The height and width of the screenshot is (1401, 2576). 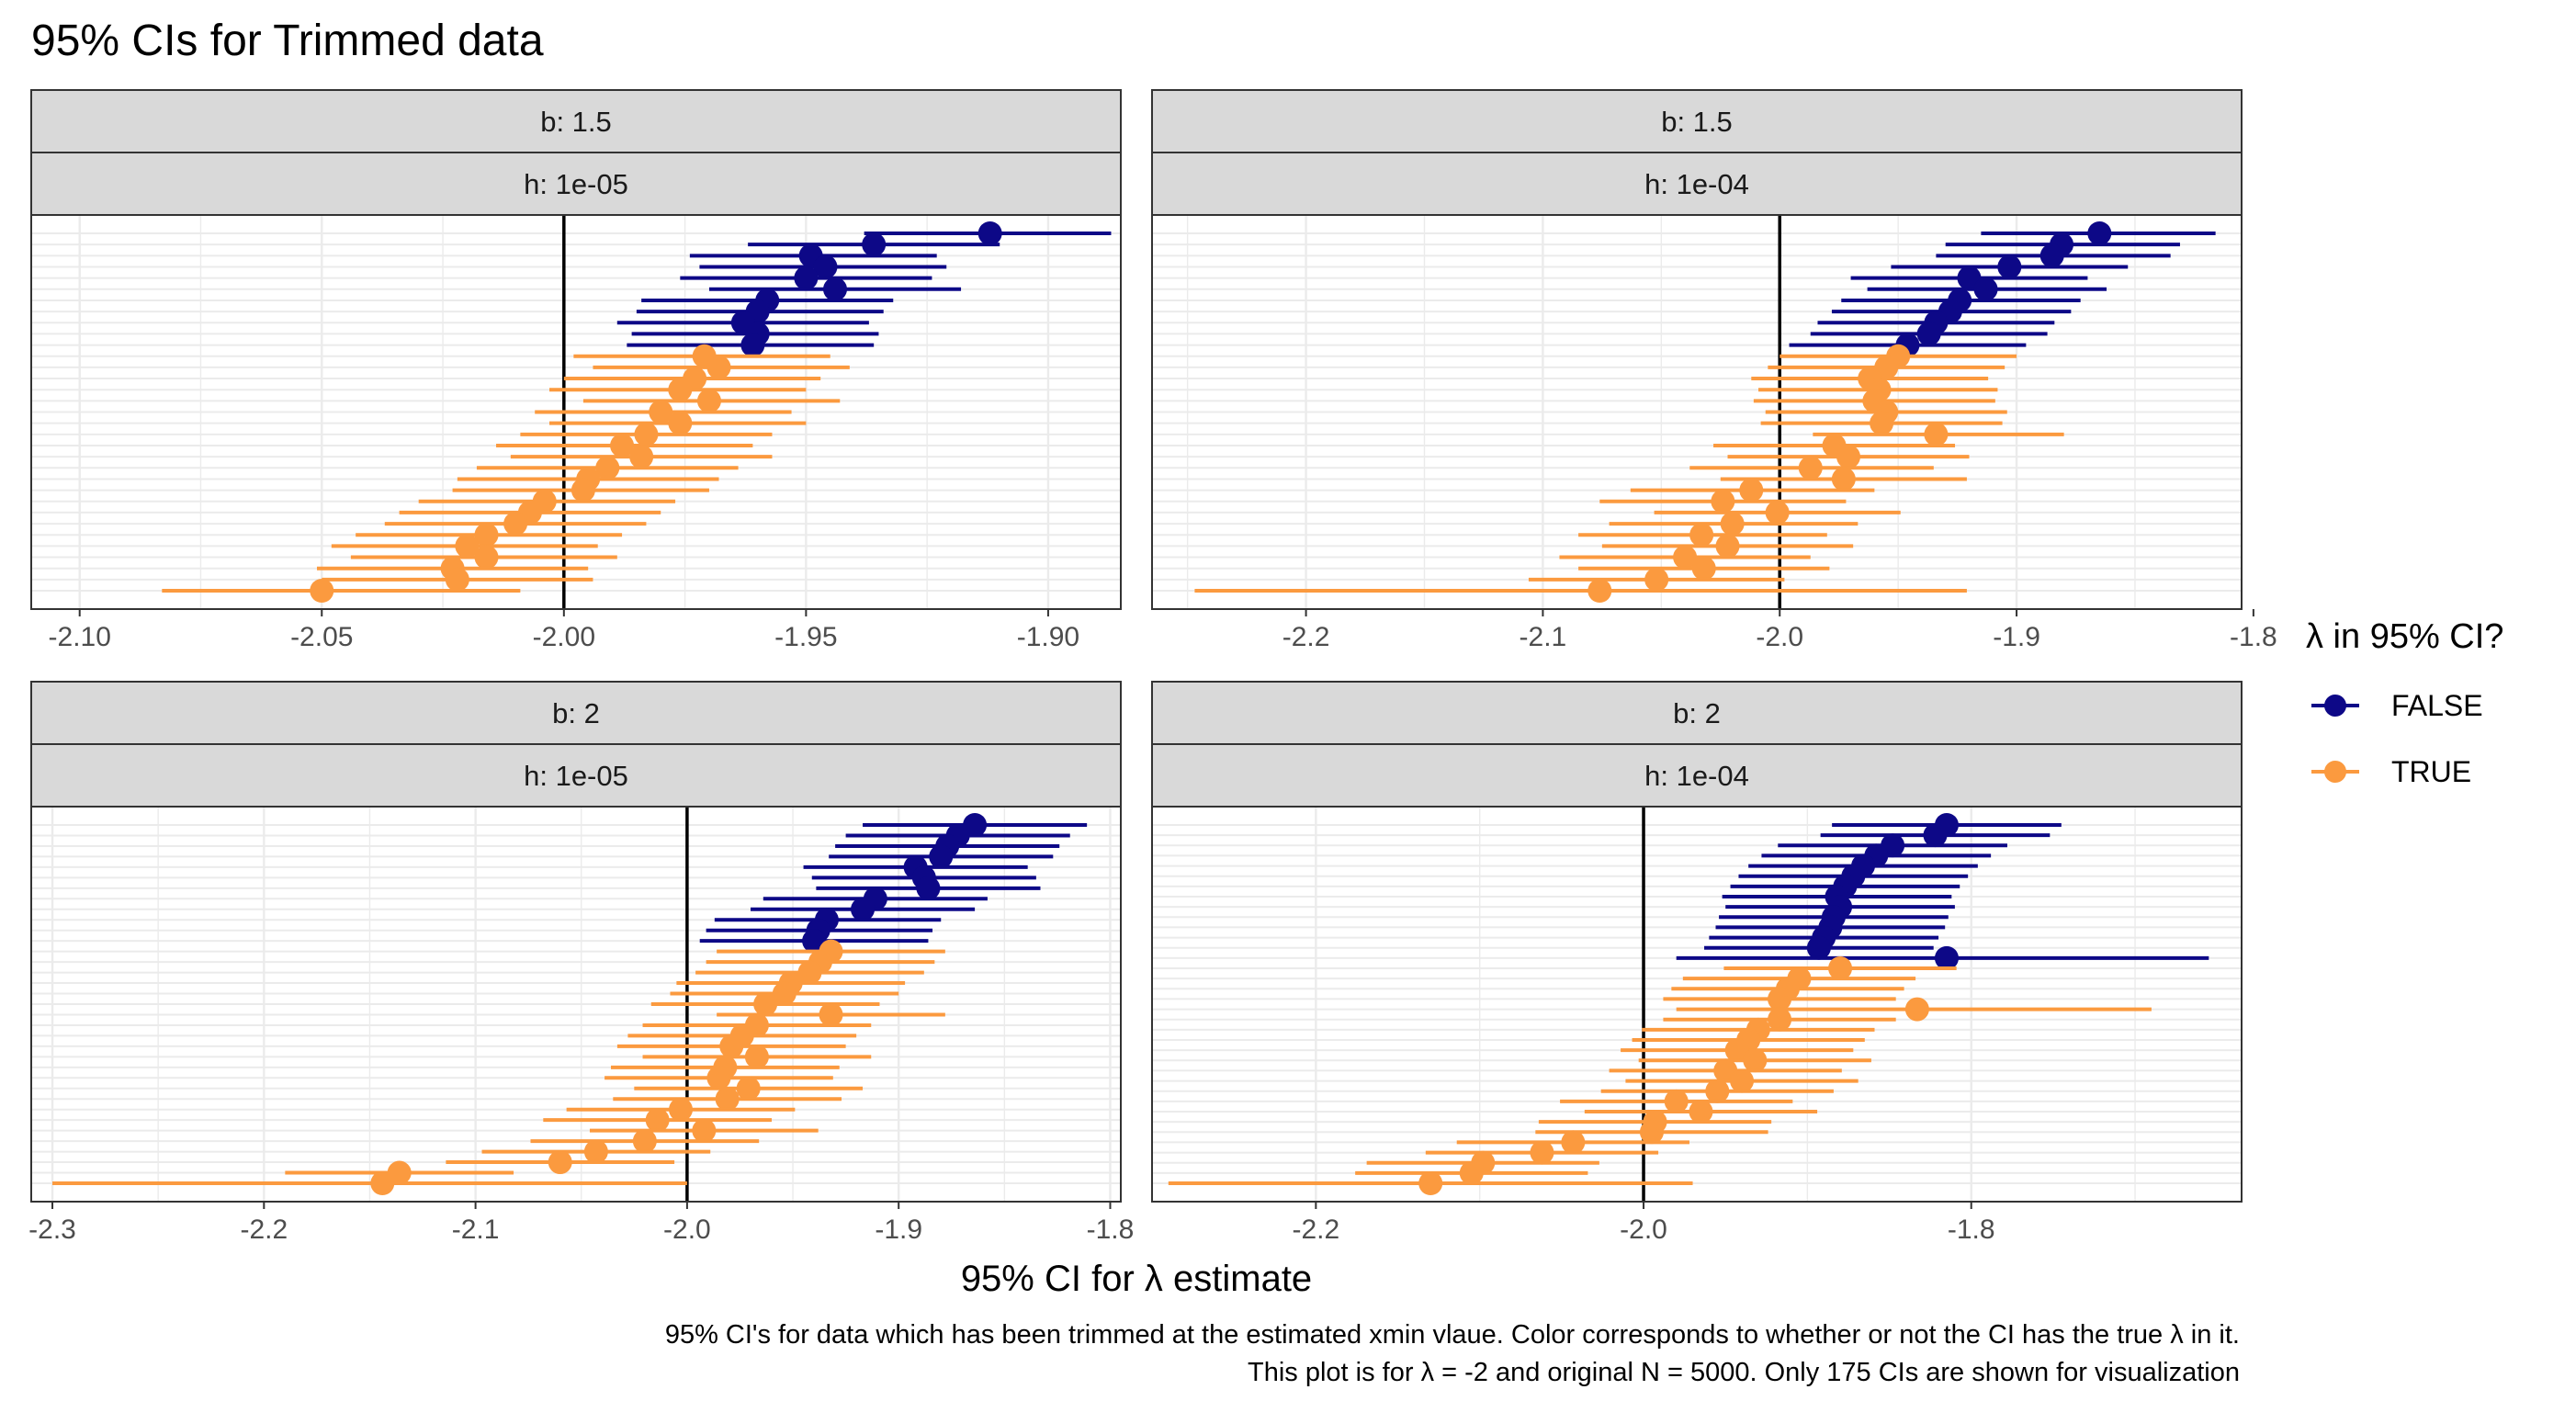 I want to click on x-tick-label: -1.8, so click(x=1971, y=1230).